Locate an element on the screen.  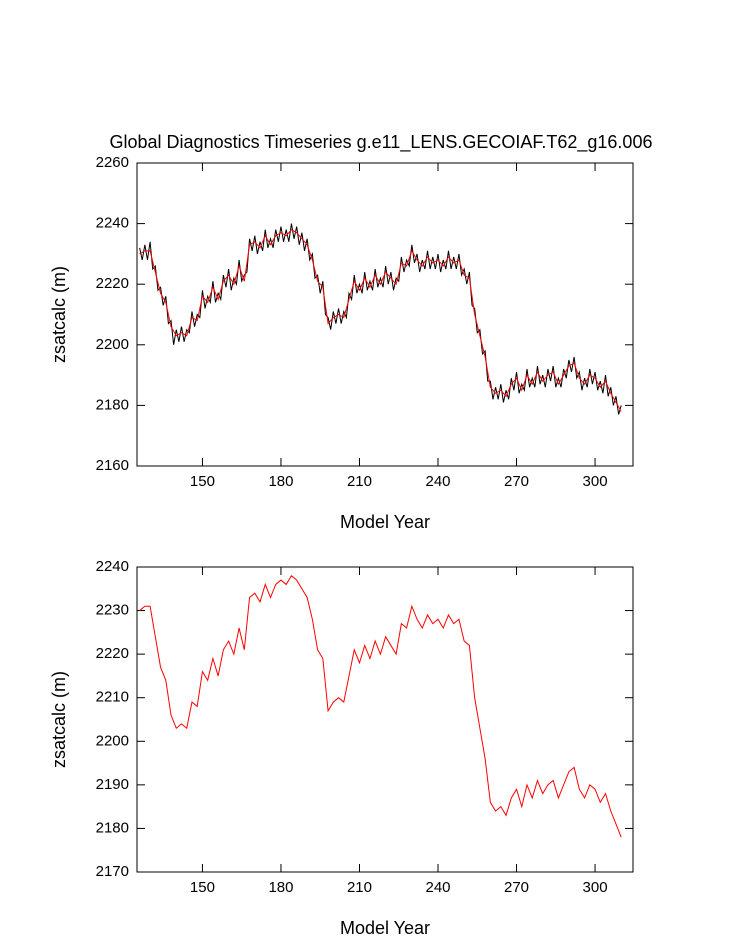
y-tick-label: 2230 is located at coordinates (112, 610).